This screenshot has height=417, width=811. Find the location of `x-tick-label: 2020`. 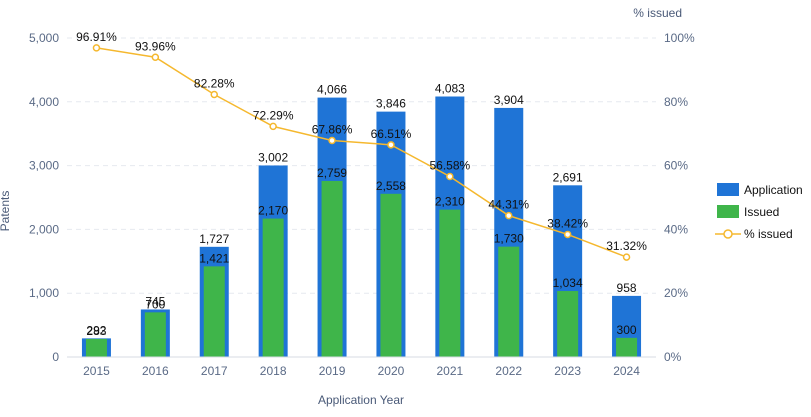

x-tick-label: 2020 is located at coordinates (391, 371).